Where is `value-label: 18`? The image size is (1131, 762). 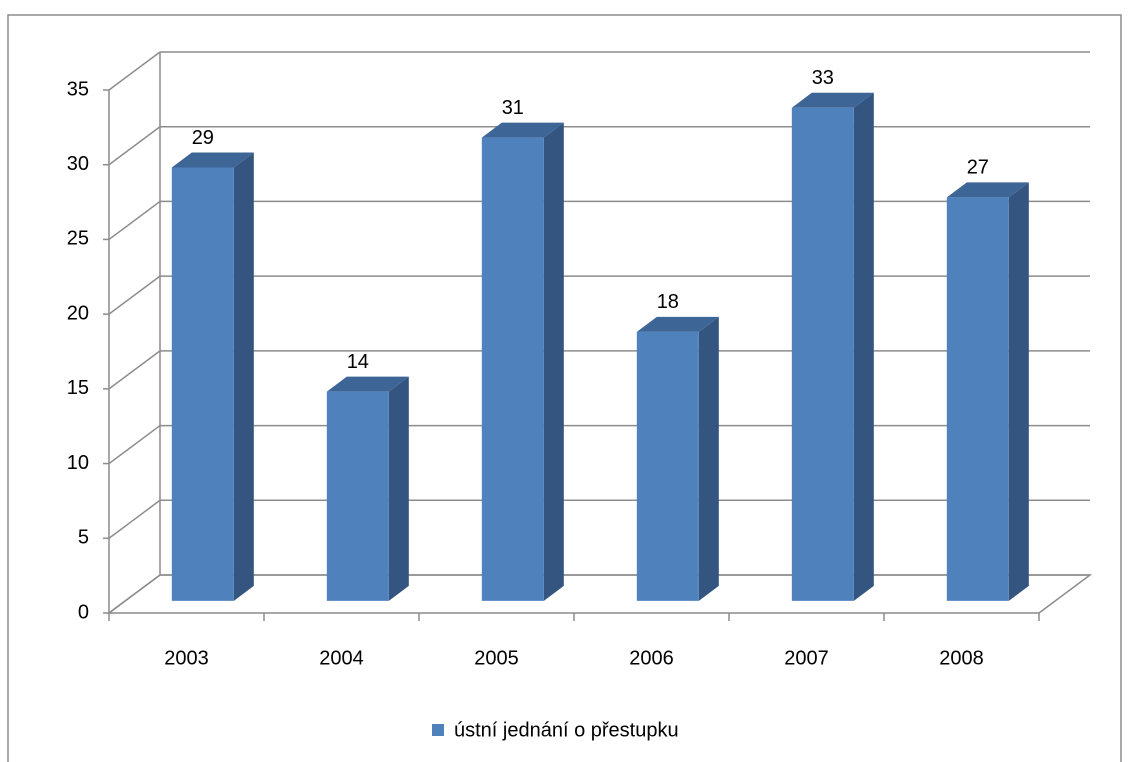 value-label: 18 is located at coordinates (668, 302).